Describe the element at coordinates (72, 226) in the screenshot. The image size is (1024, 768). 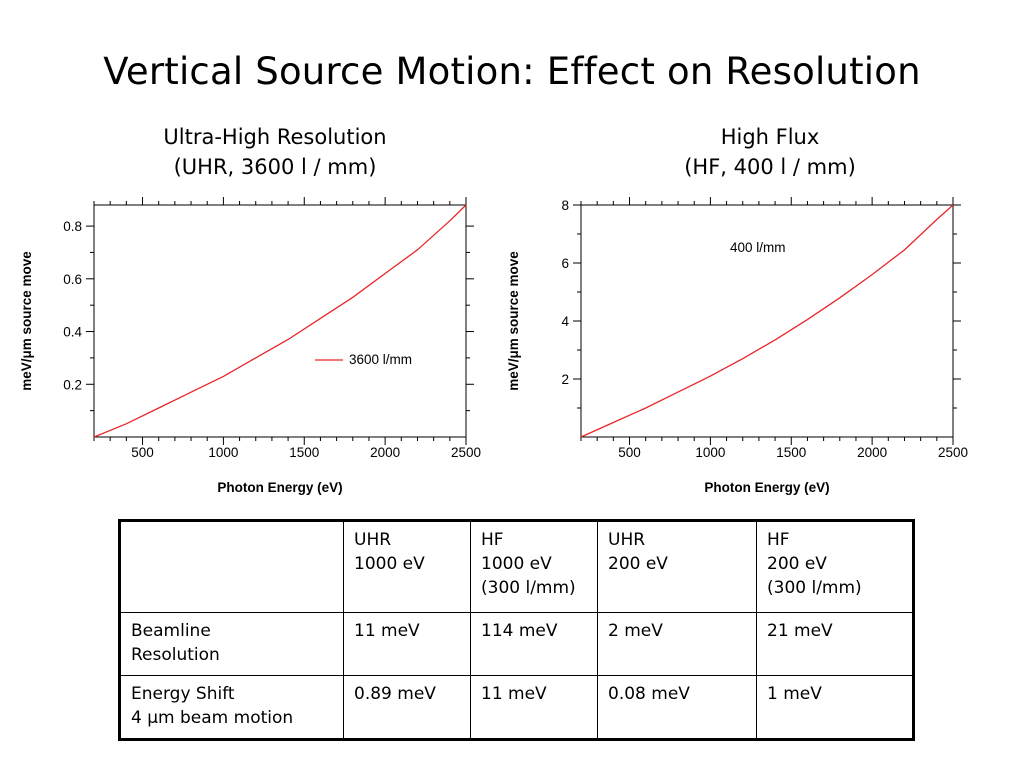
I see `uhr-y-tick-label: 0.8` at that location.